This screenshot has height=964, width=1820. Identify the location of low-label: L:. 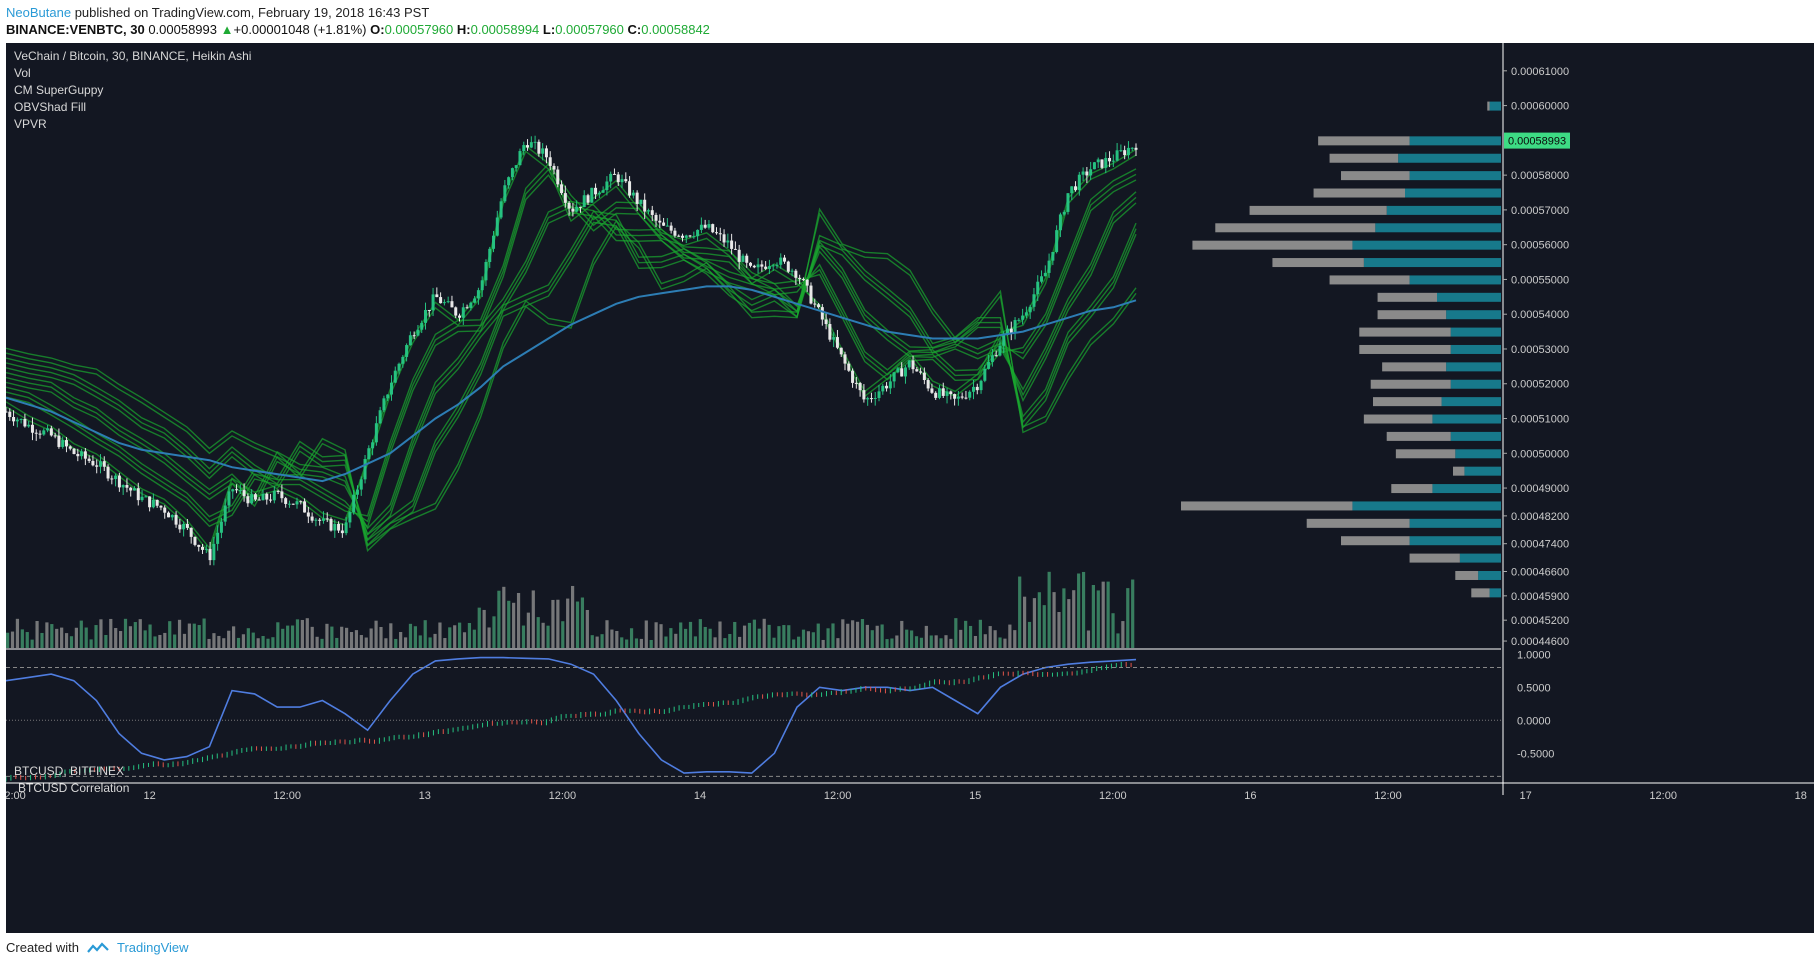
(549, 29).